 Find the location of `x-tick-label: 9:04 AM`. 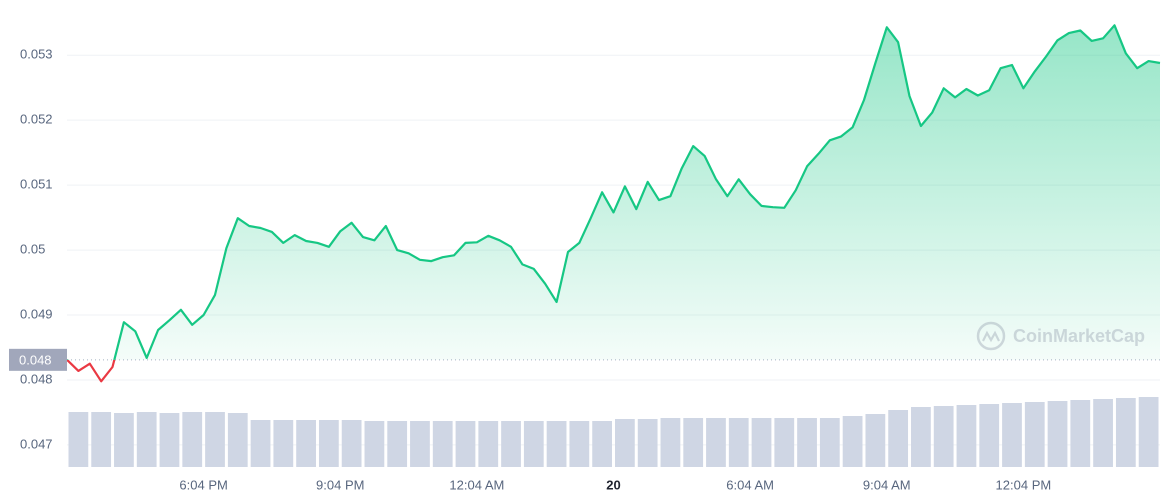

x-tick-label: 9:04 AM is located at coordinates (887, 484).